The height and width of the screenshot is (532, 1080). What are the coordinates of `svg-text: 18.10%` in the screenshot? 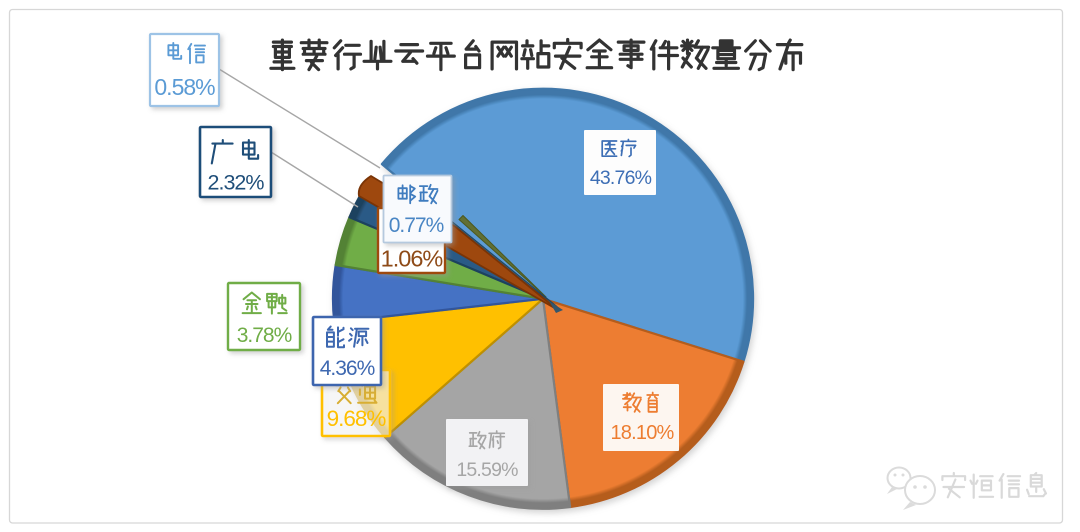 It's located at (642, 433).